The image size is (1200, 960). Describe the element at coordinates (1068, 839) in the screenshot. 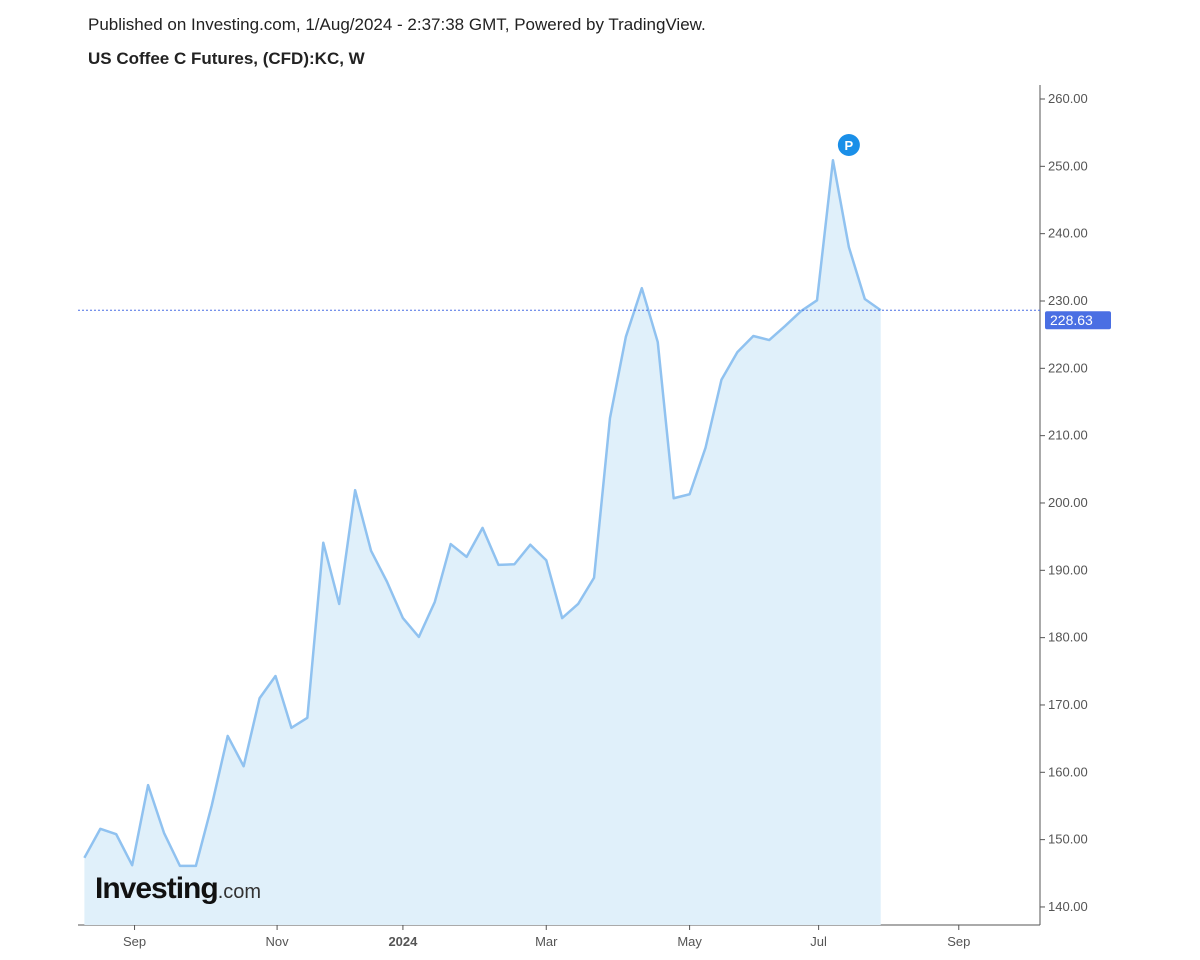

I see `y-tick-label: 150.00` at that location.